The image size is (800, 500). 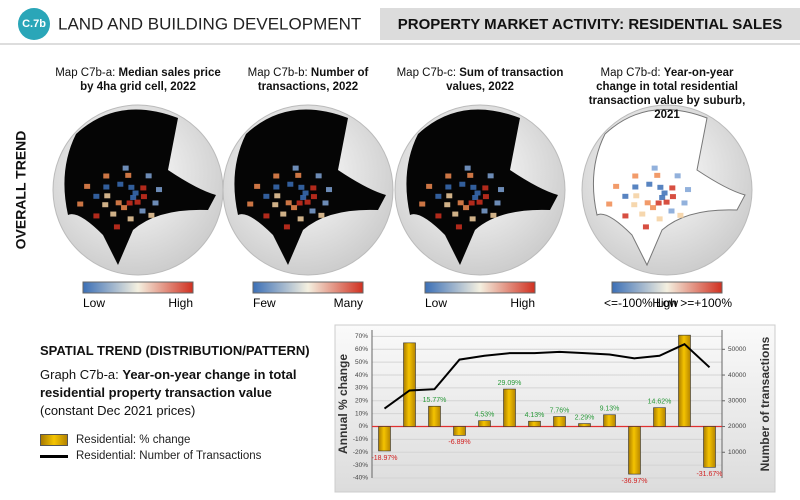 What do you see at coordinates (505, 80) in the screenshot?
I see `map-title: Sum of transaction values, 2022` at bounding box center [505, 80].